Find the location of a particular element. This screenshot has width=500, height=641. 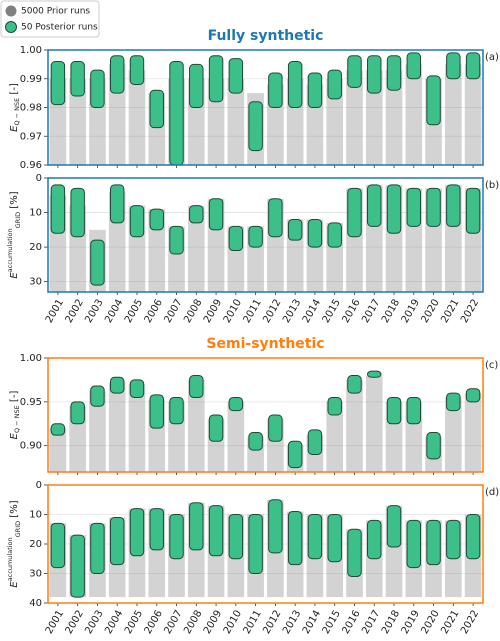

x-tick-label: 2021 is located at coordinates (450, 312).